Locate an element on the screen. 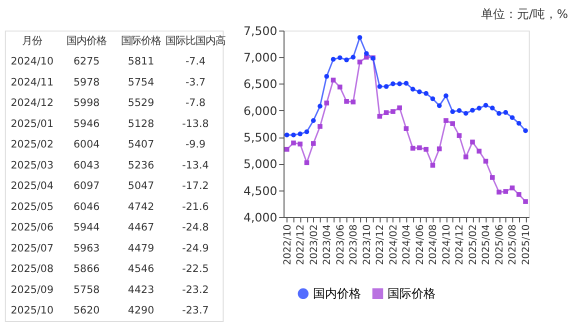 This screenshot has width=573, height=336. text: 2025/02 is located at coordinates (32, 144).